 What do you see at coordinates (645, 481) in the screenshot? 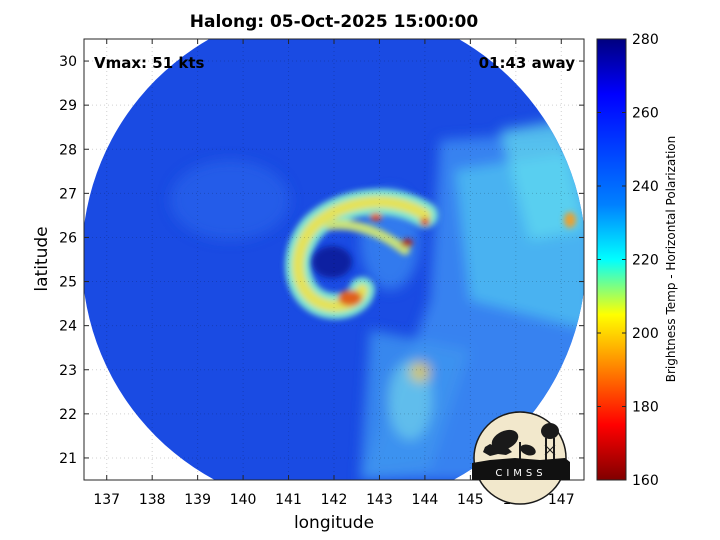
I see `colorbar-tick-label: 160` at bounding box center [645, 481].